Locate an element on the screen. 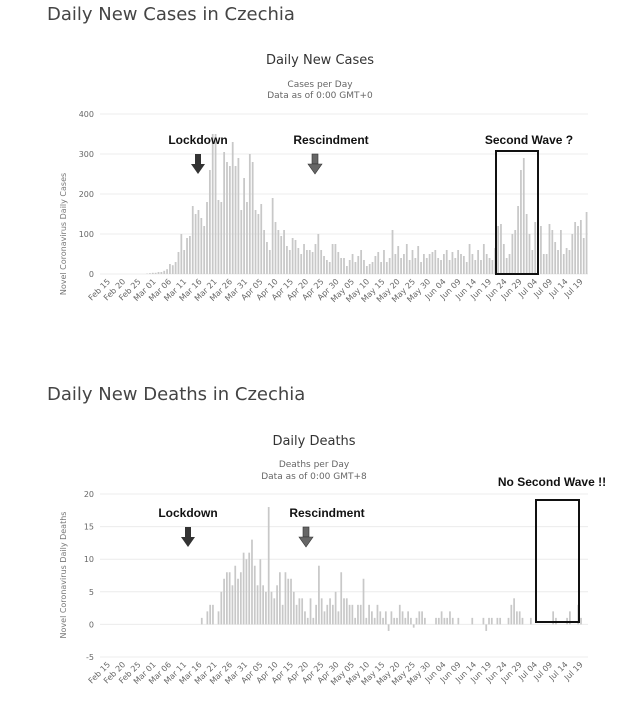 This screenshot has height=702, width=641. chart-title: Daily Deaths is located at coordinates (313, 441).